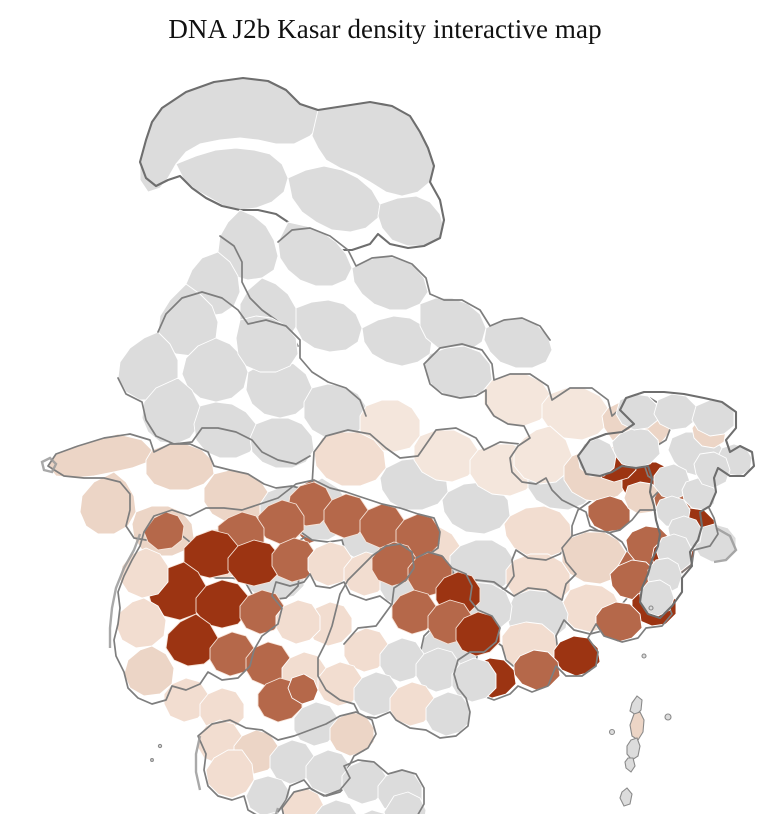  Describe the element at coordinates (385, 29) in the screenshot. I see `page-title: DNA J2b Kasar density interactive map` at that location.